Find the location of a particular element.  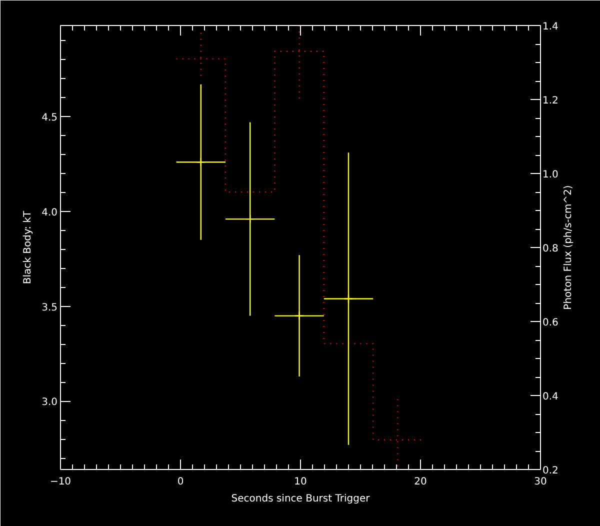

x-tick-label: 20 is located at coordinates (420, 482).